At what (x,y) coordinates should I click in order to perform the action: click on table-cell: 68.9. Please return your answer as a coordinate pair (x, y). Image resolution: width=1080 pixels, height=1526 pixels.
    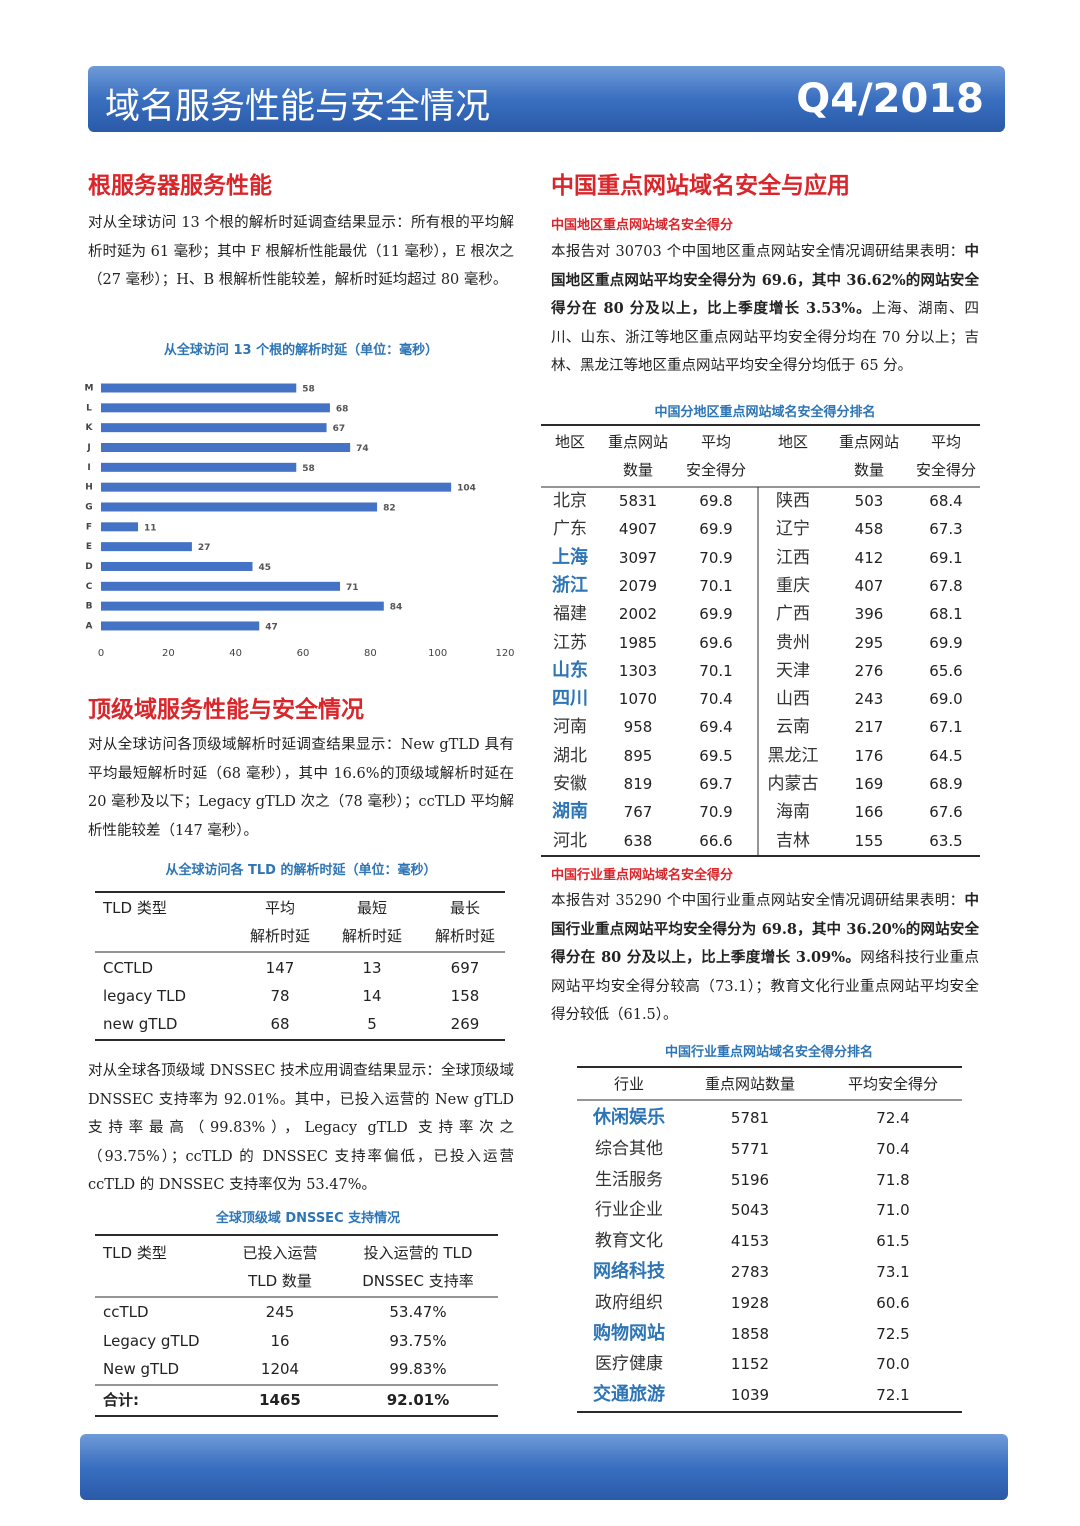
    Looking at the image, I should click on (946, 784).